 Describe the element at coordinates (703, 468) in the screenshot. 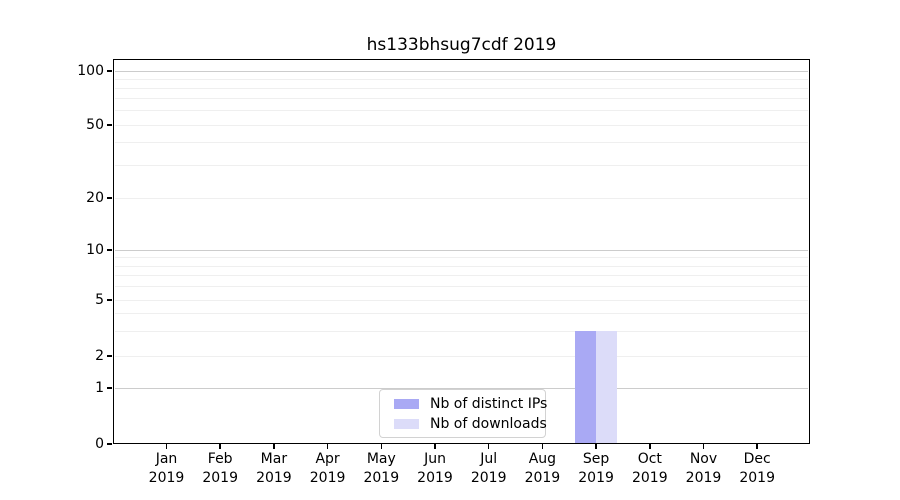

I see `x-tick-label: Nov 2019` at that location.